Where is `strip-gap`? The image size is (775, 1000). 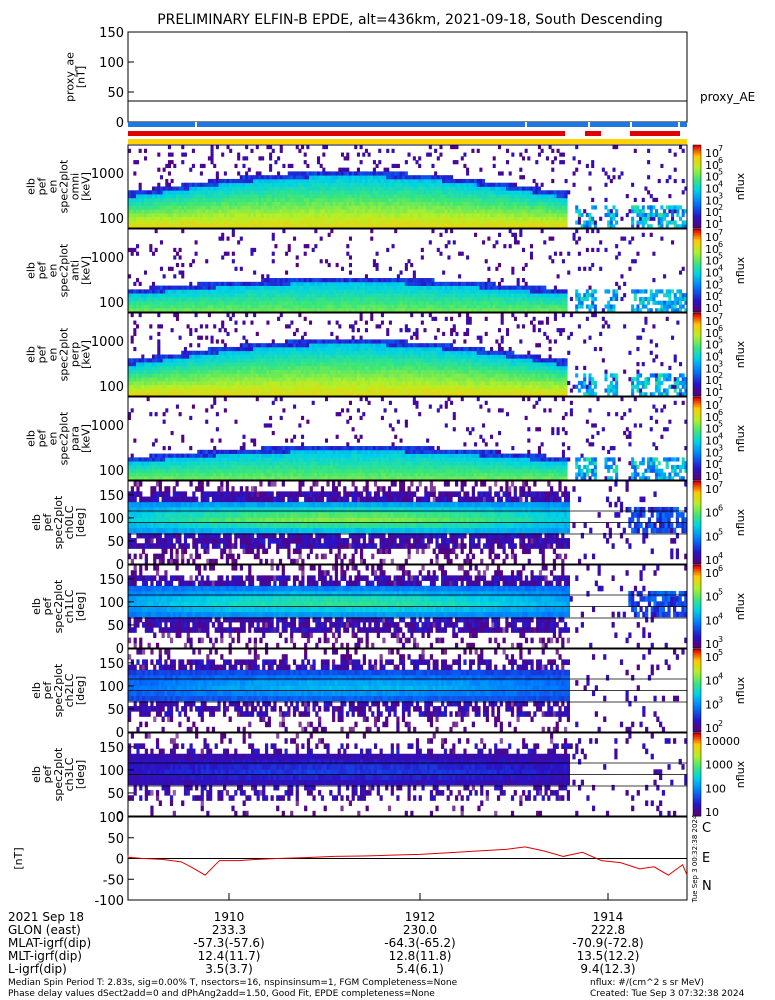 strip-gap is located at coordinates (589, 124).